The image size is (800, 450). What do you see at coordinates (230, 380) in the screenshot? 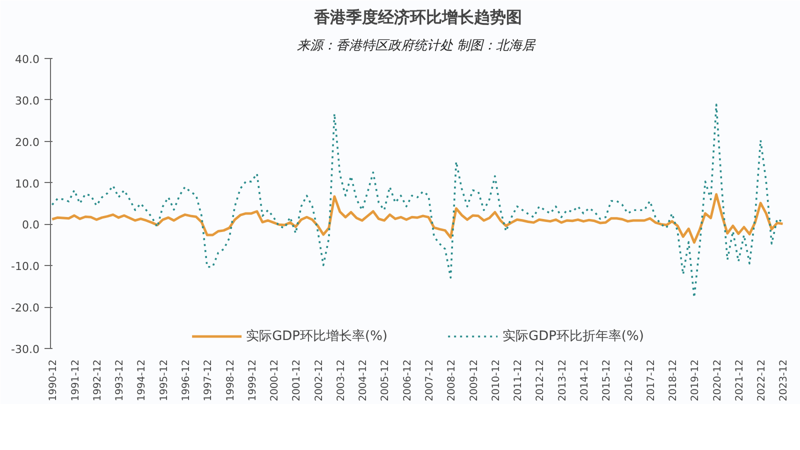
I see `x-tick-label: 1998-12` at bounding box center [230, 380].